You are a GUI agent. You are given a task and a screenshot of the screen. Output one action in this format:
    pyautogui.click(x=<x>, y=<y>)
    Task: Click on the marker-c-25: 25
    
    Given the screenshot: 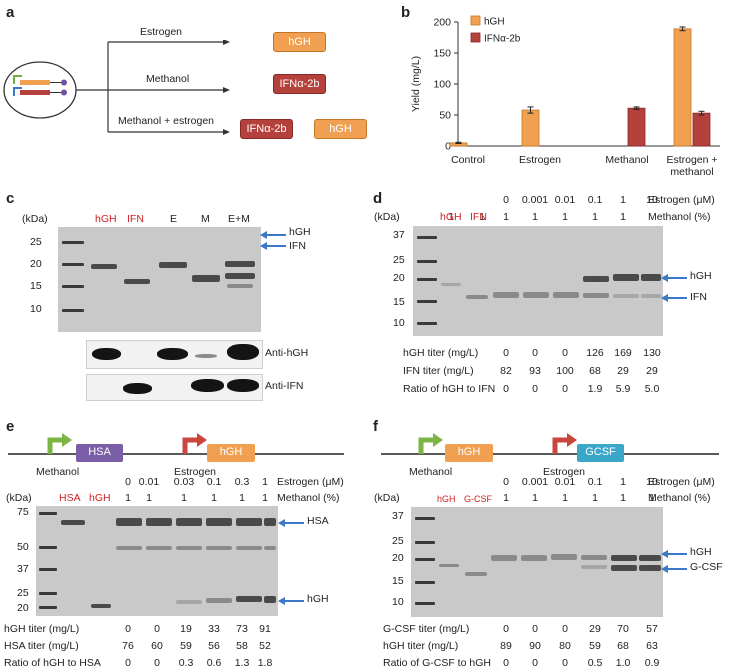 What is the action you would take?
    pyautogui.click(x=36, y=242)
    